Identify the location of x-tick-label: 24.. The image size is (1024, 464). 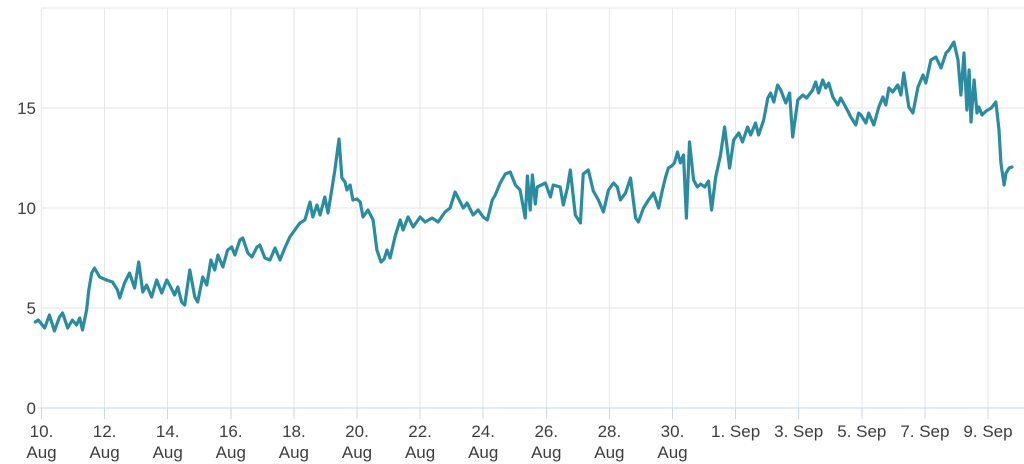
(483, 431).